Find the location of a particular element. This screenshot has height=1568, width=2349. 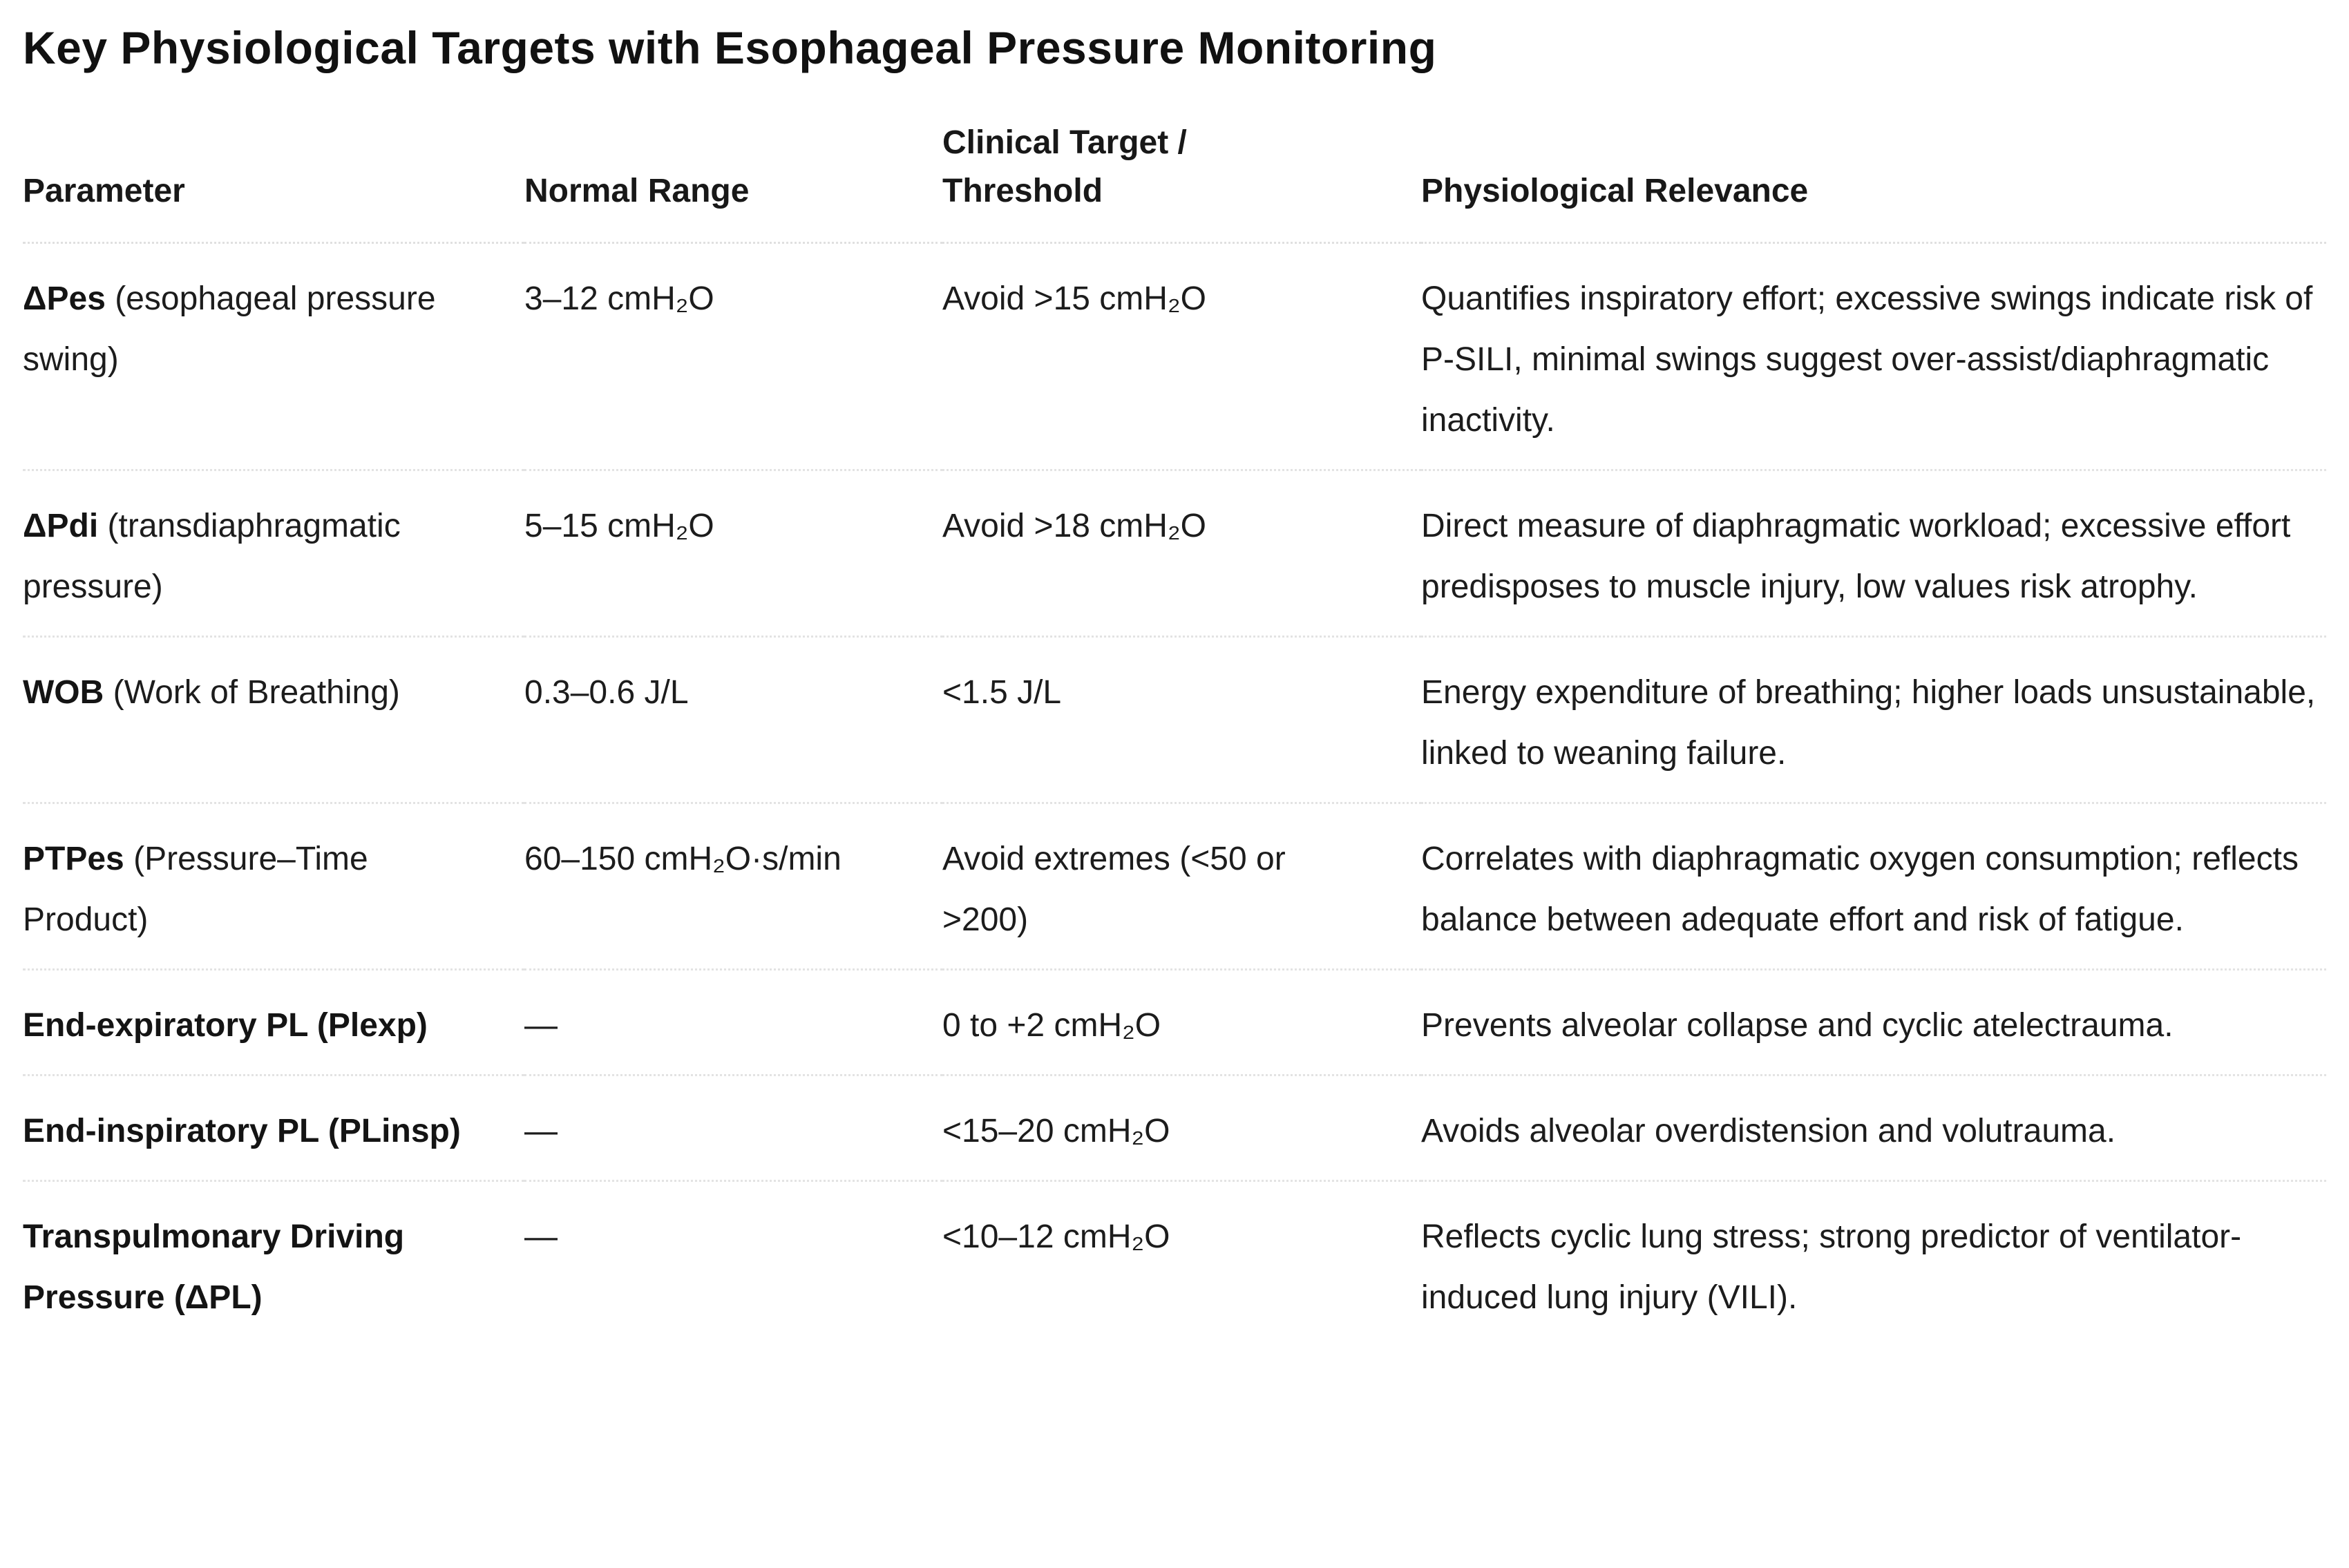

parameter-abbreviation: End-inspiratory PL (PLinsp) is located at coordinates (242, 1131).